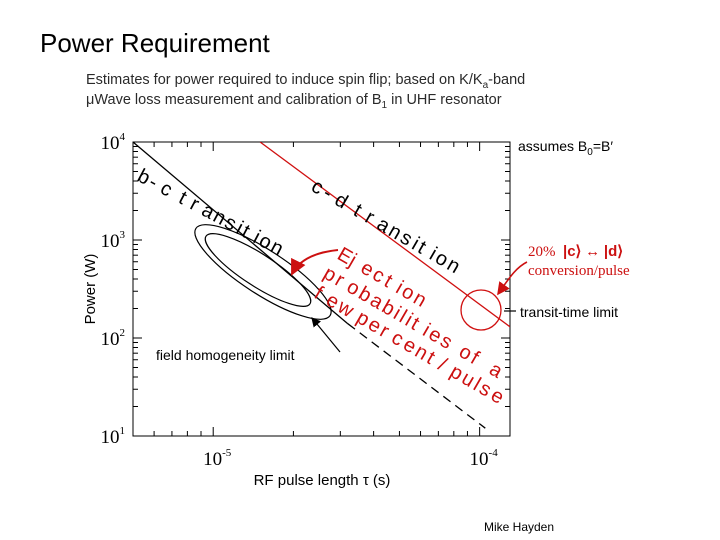 The width and height of the screenshot is (720, 540). I want to click on conversion-arrow, so click(512, 278).